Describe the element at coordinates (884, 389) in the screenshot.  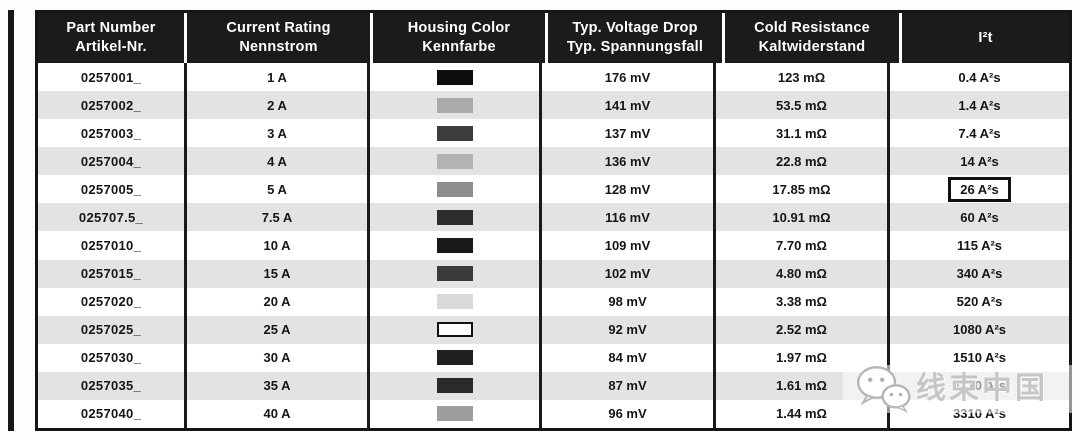
I see `wechat-icon` at that location.